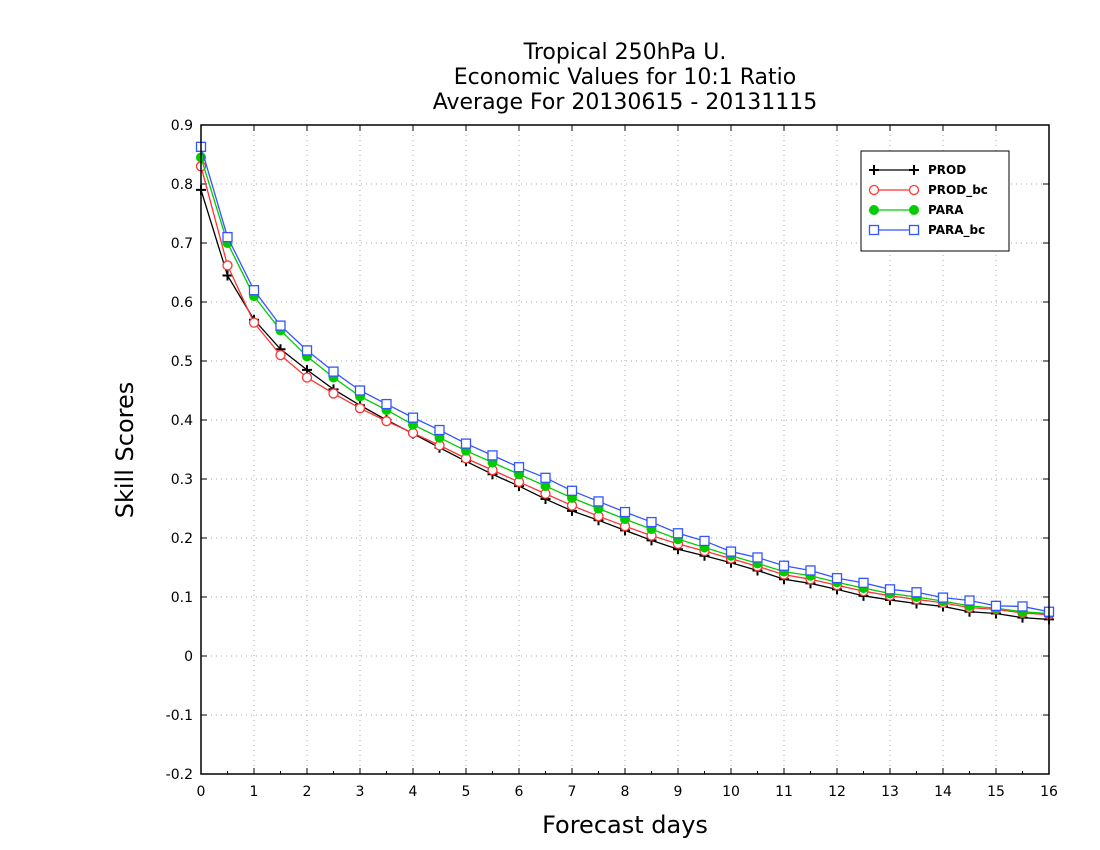 Image resolution: width=1100 pixels, height=850 pixels. Describe the element at coordinates (254, 792) in the screenshot. I see `x-tick-label: 1` at that location.